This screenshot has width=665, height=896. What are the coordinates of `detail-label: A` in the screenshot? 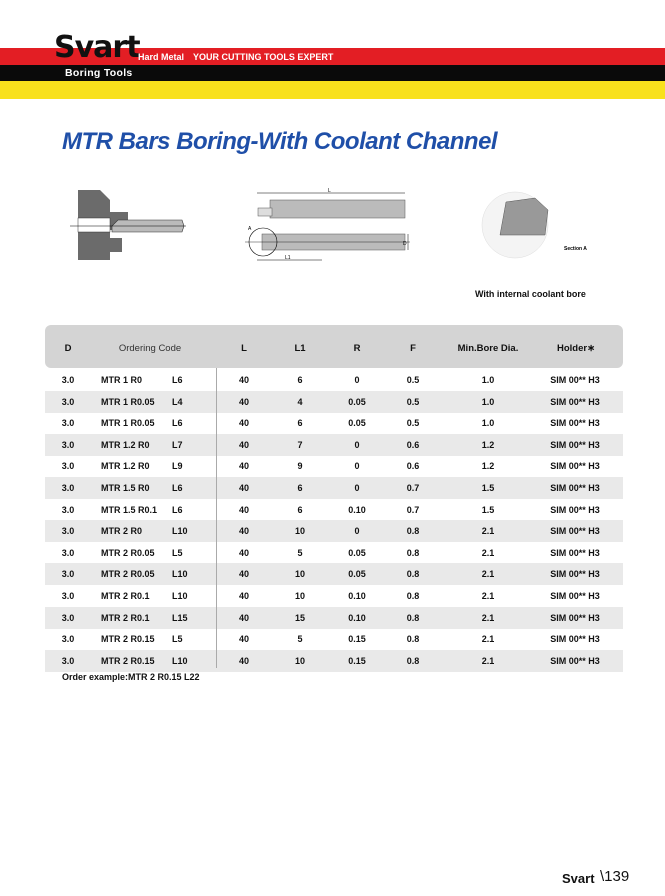 It's located at (250, 229).